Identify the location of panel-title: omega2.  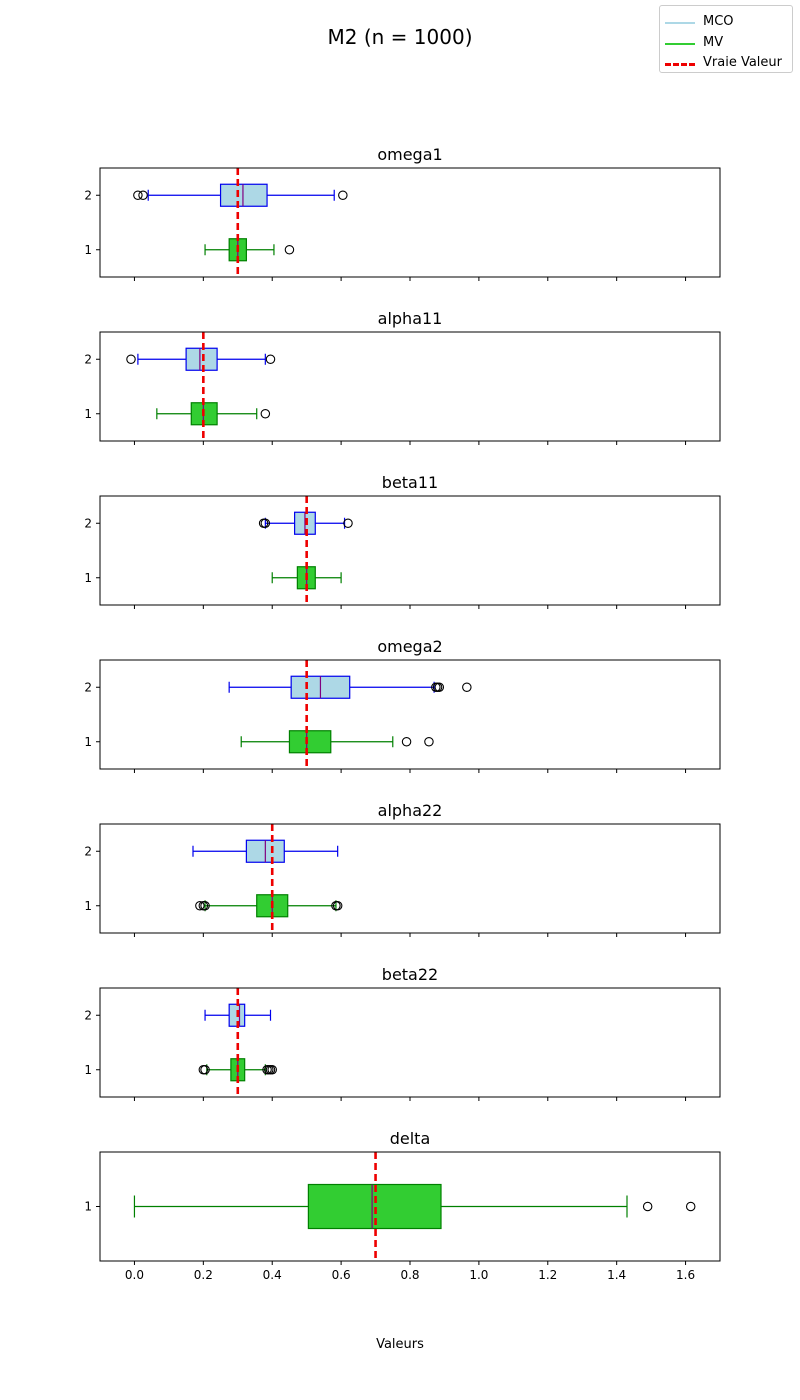
(409, 646).